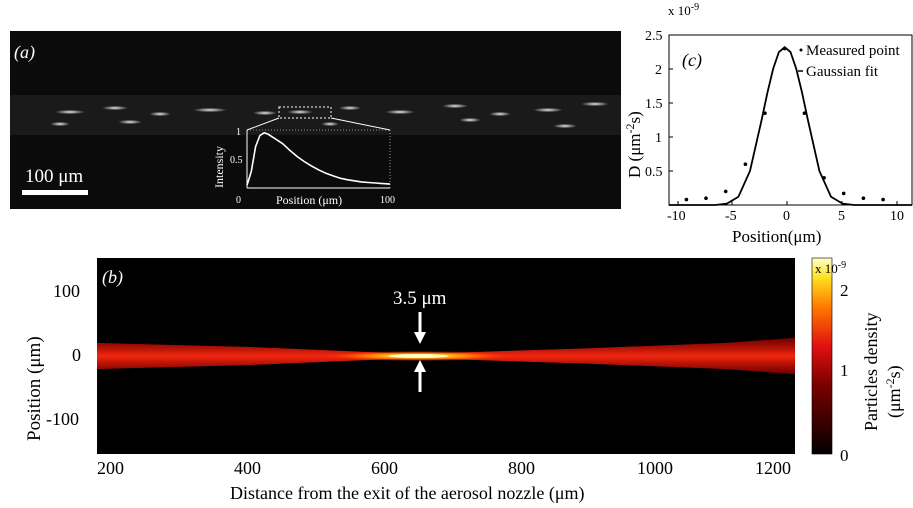 The width and height of the screenshot is (913, 508). I want to click on b-xtick-label: 400, so click(247, 468).